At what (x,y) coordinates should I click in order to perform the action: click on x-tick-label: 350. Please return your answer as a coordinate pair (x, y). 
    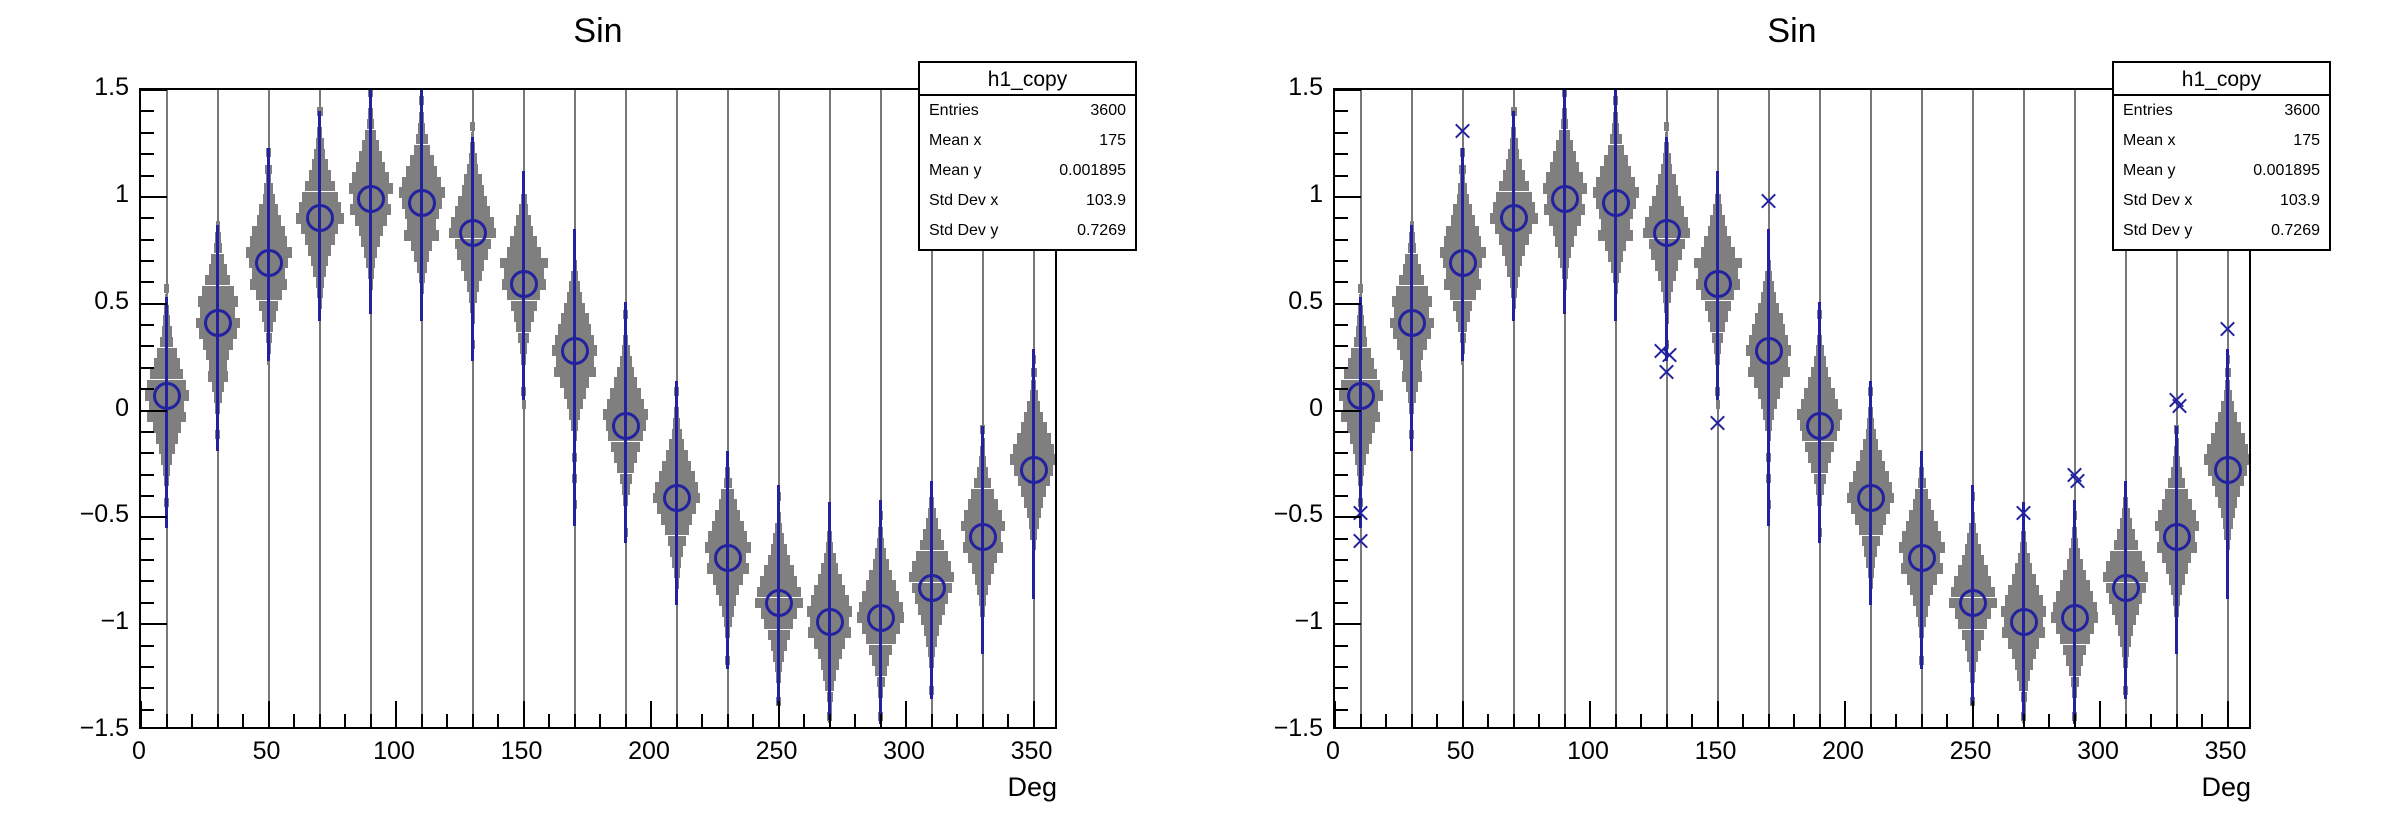
    Looking at the image, I should click on (2225, 751).